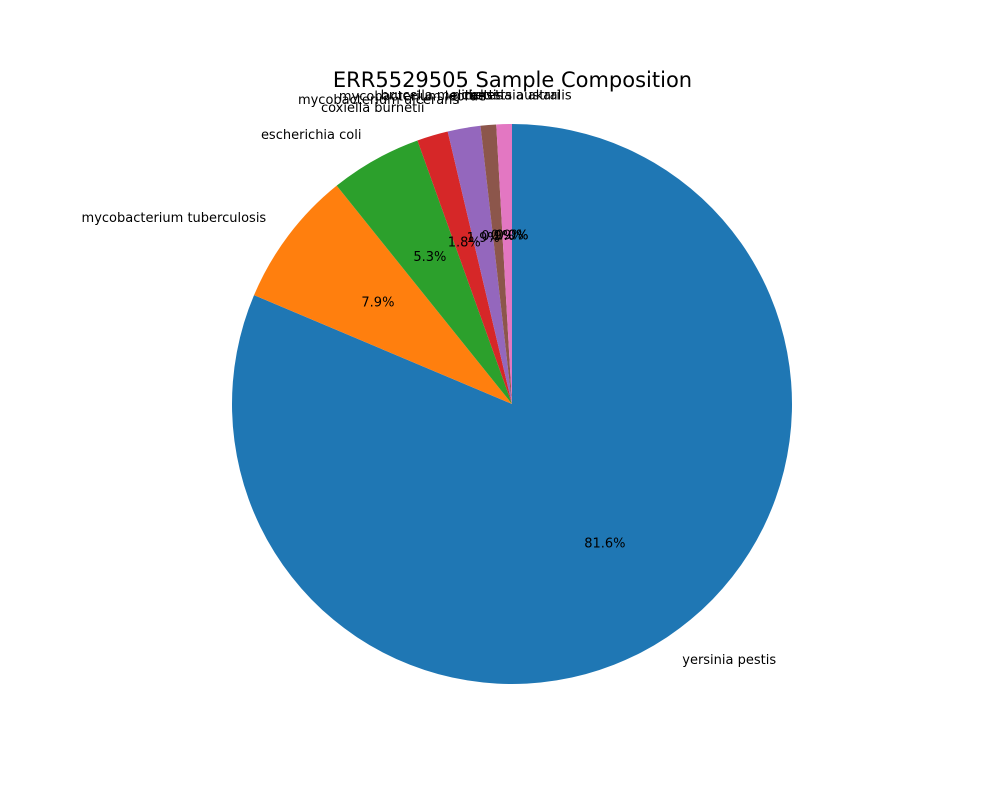 The width and height of the screenshot is (1000, 805). I want to click on pie-slice-mycobacterium-ulcerans, so click(479, 264).